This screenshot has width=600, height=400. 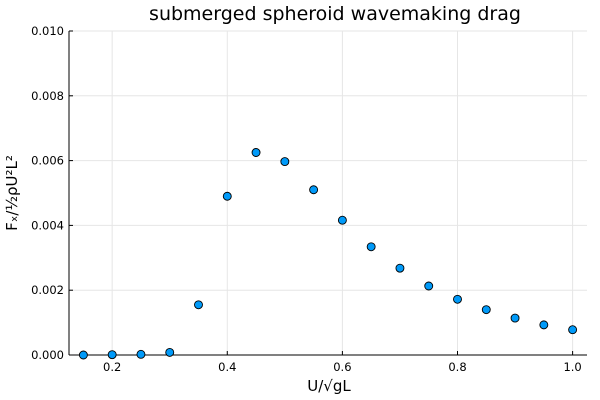 What do you see at coordinates (47, 355) in the screenshot?
I see `y-tick-label-0: 0.000` at bounding box center [47, 355].